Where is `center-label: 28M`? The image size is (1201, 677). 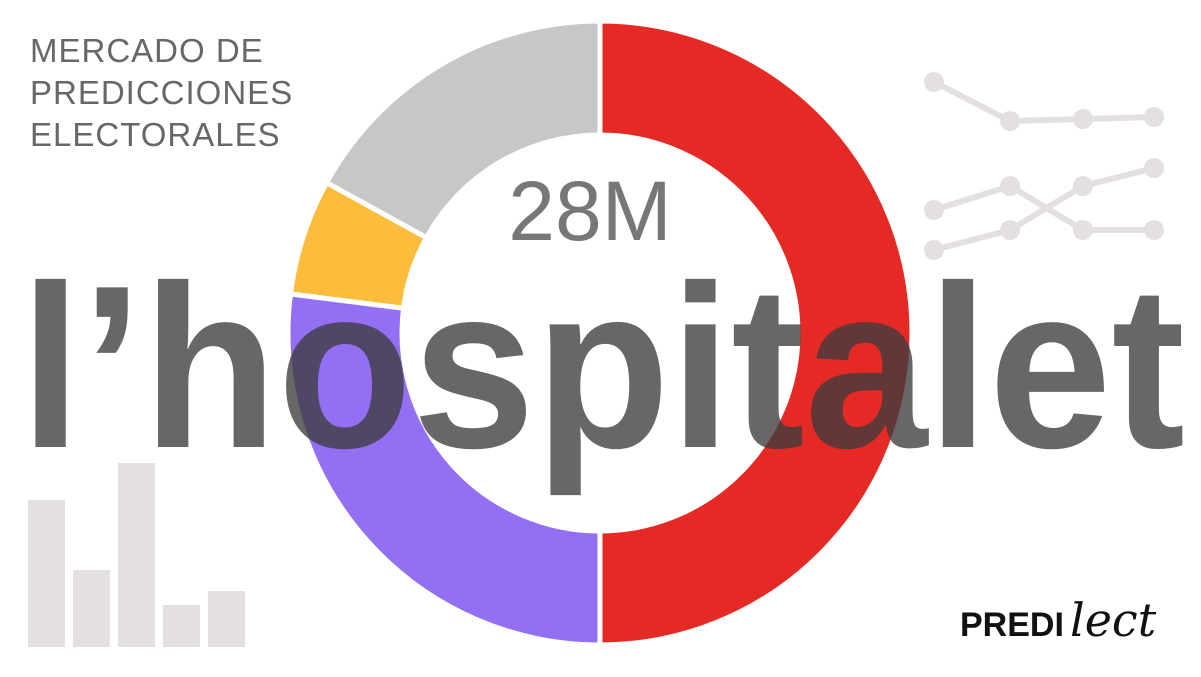 center-label: 28M is located at coordinates (589, 211).